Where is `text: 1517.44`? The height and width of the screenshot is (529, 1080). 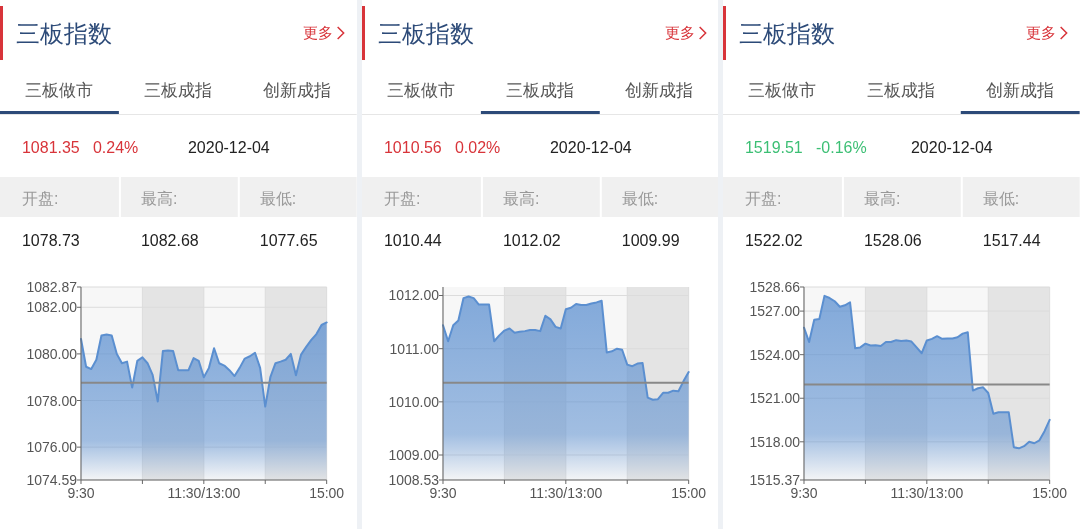
text: 1517.44 is located at coordinates (1012, 240).